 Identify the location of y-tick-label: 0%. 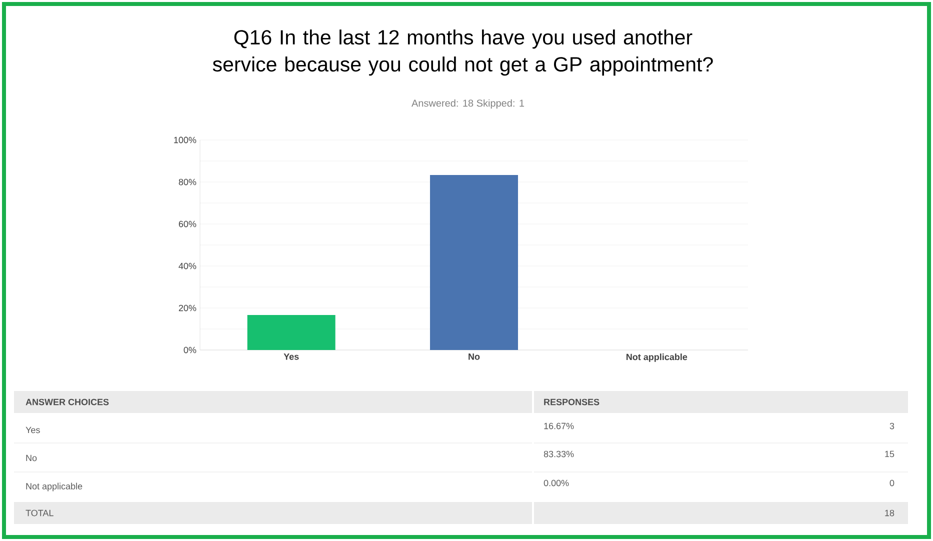
(190, 350).